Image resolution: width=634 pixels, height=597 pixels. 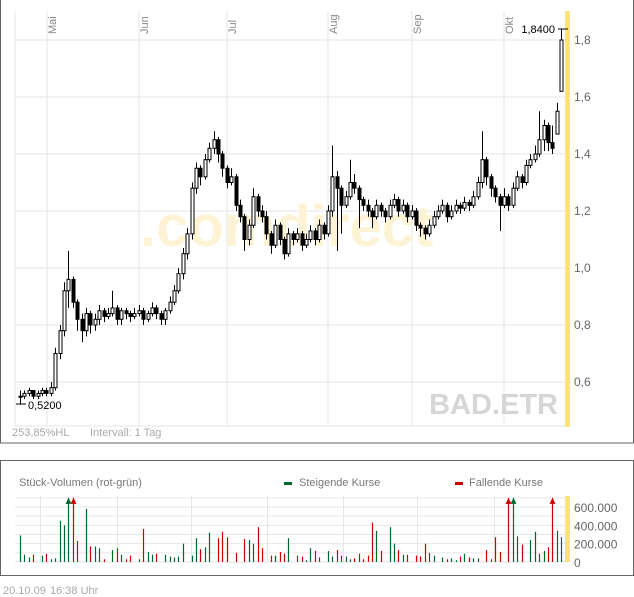 I want to click on price-tick-label: 1,8, so click(x=582, y=40).